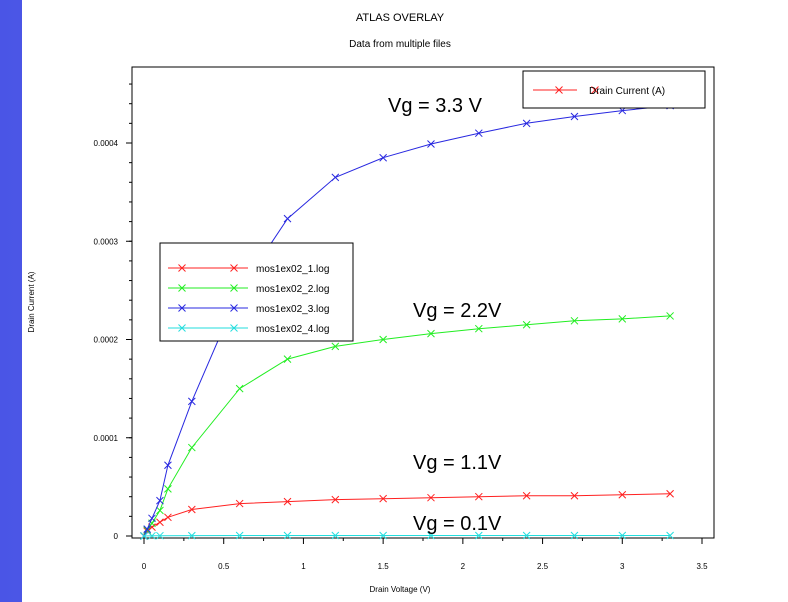 This screenshot has width=788, height=602. I want to click on legend-box, so click(256, 292).